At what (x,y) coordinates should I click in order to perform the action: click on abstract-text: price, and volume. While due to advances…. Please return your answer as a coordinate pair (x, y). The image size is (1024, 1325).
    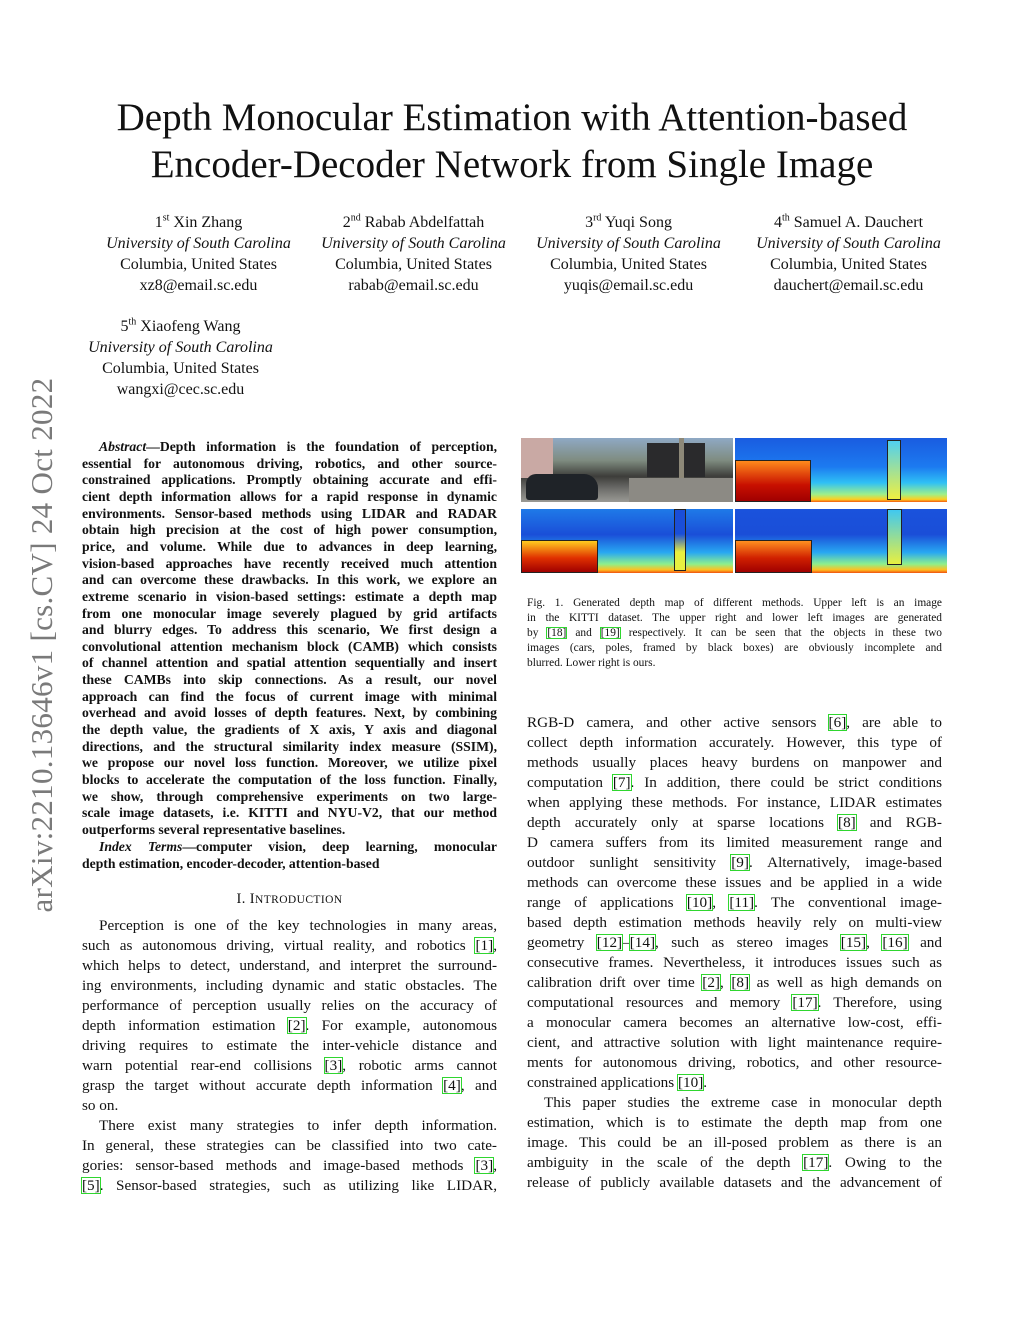
    Looking at the image, I should click on (289, 546).